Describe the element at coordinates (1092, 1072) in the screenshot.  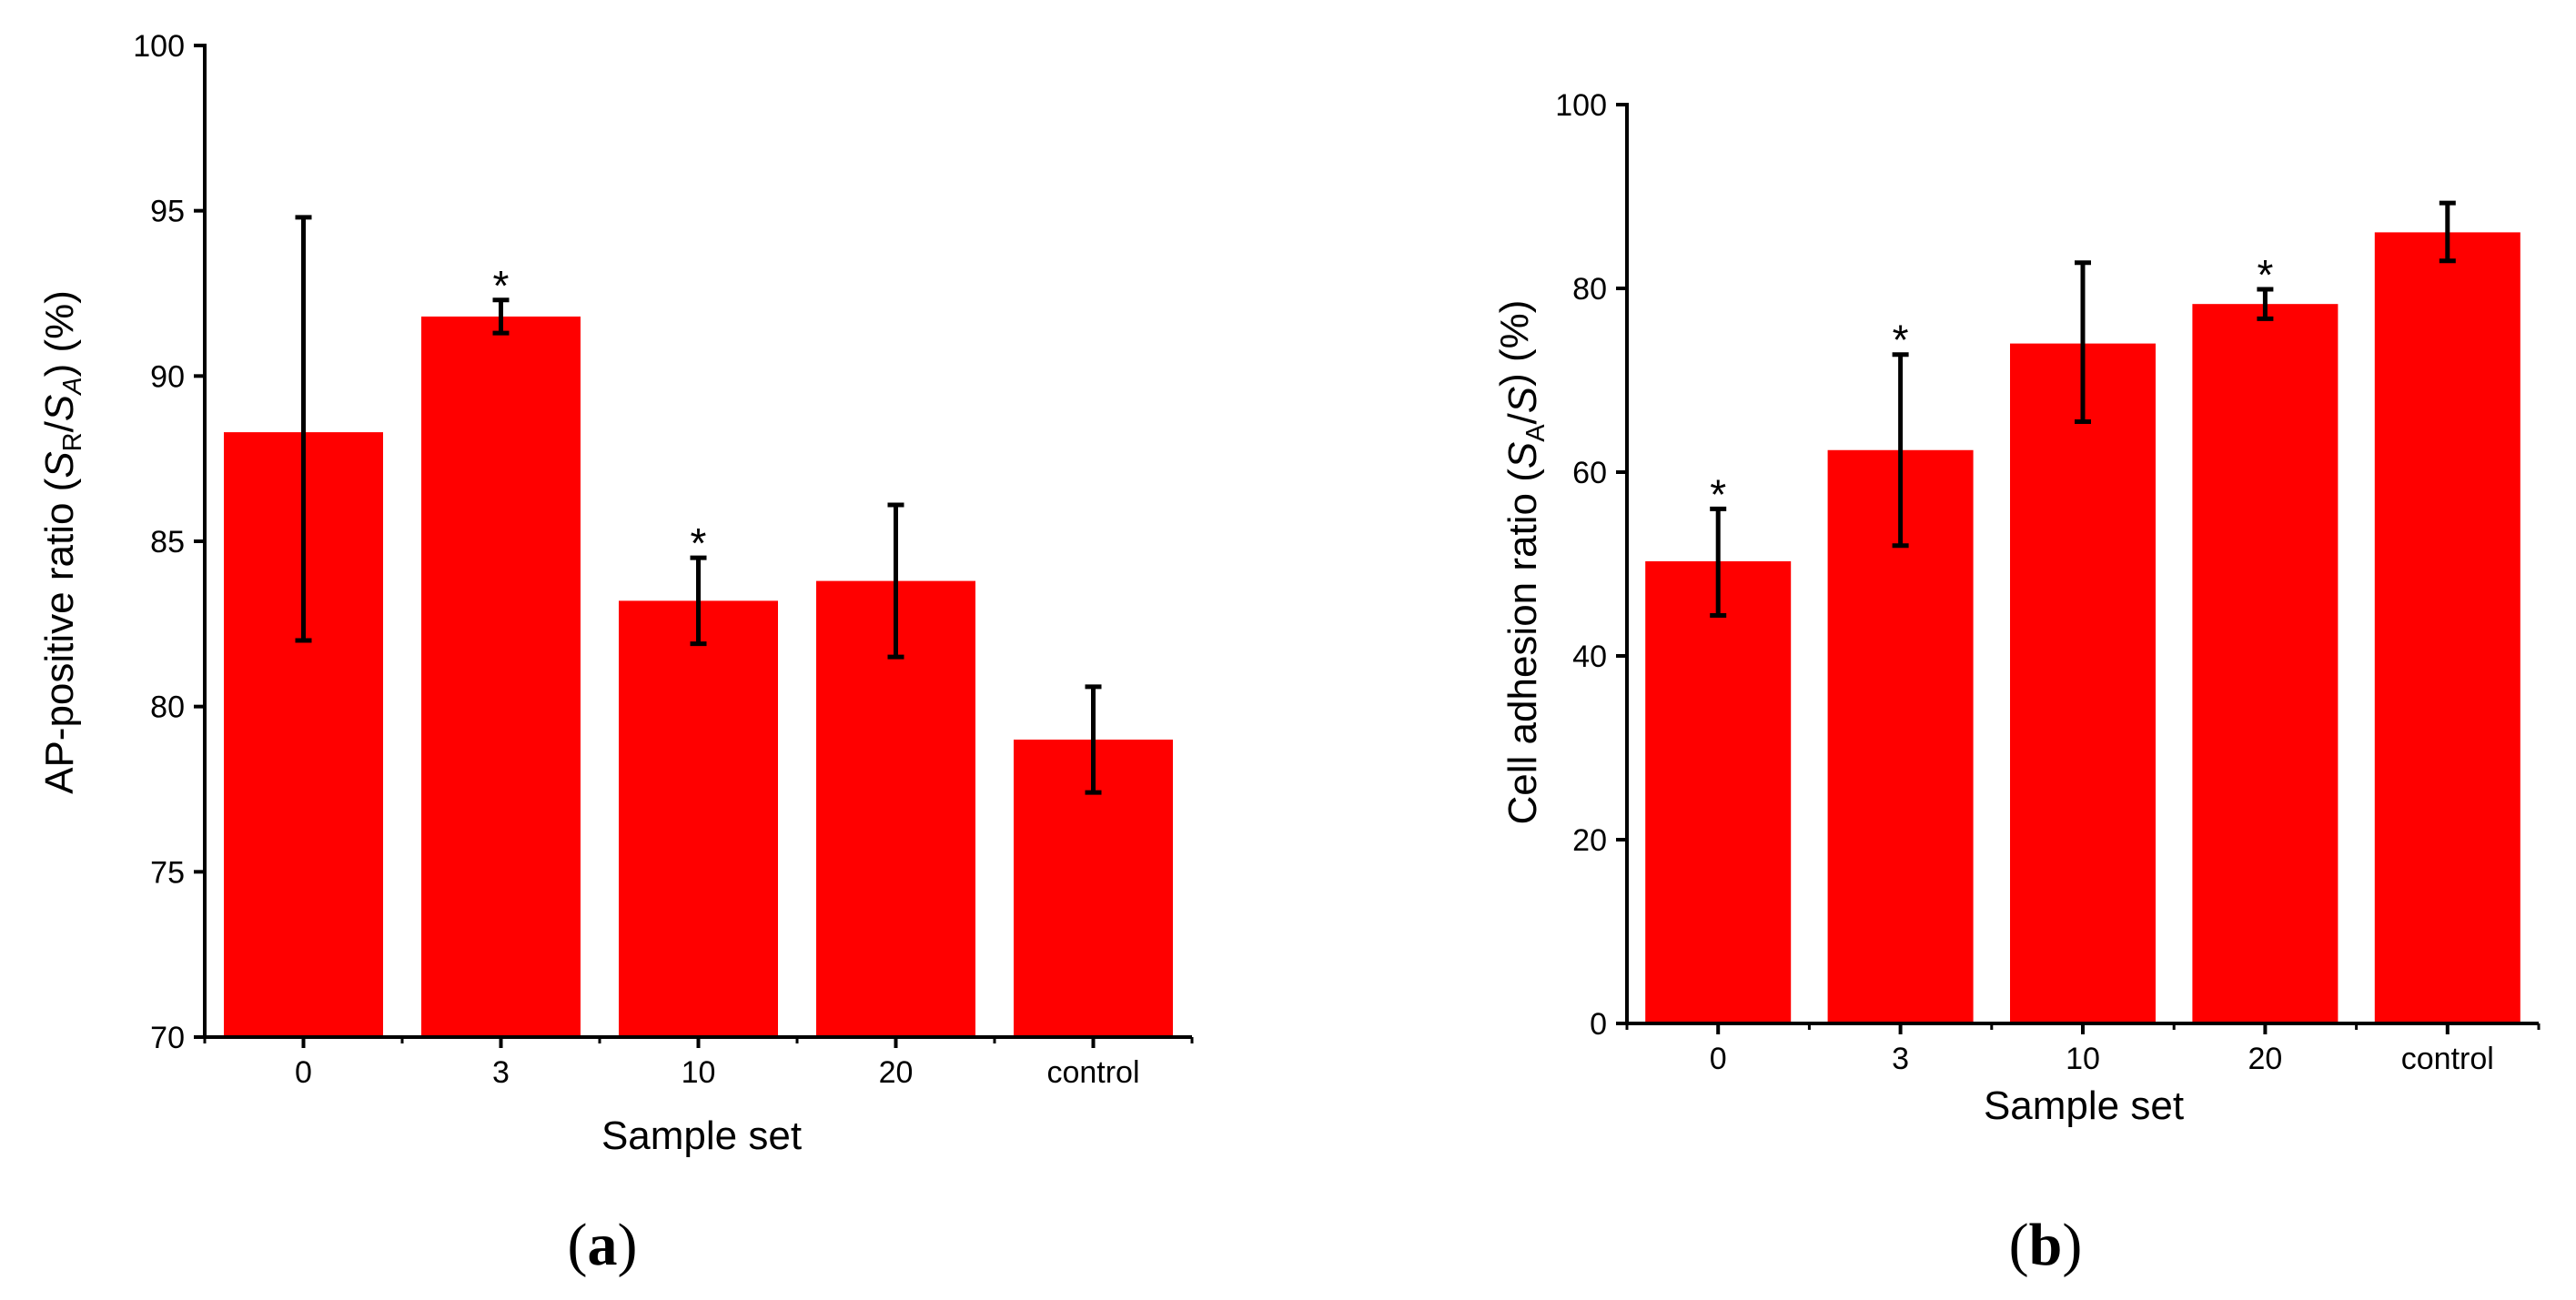
I see `x-tick-label-a-4: control` at that location.